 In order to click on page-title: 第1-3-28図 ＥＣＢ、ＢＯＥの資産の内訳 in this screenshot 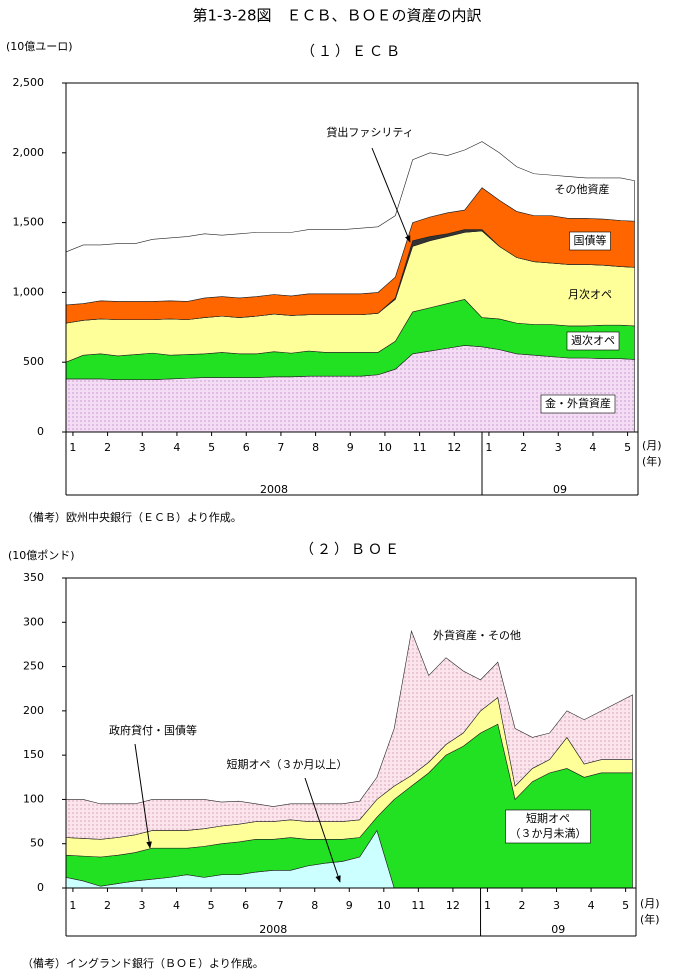, I will do `click(336, 16)`.